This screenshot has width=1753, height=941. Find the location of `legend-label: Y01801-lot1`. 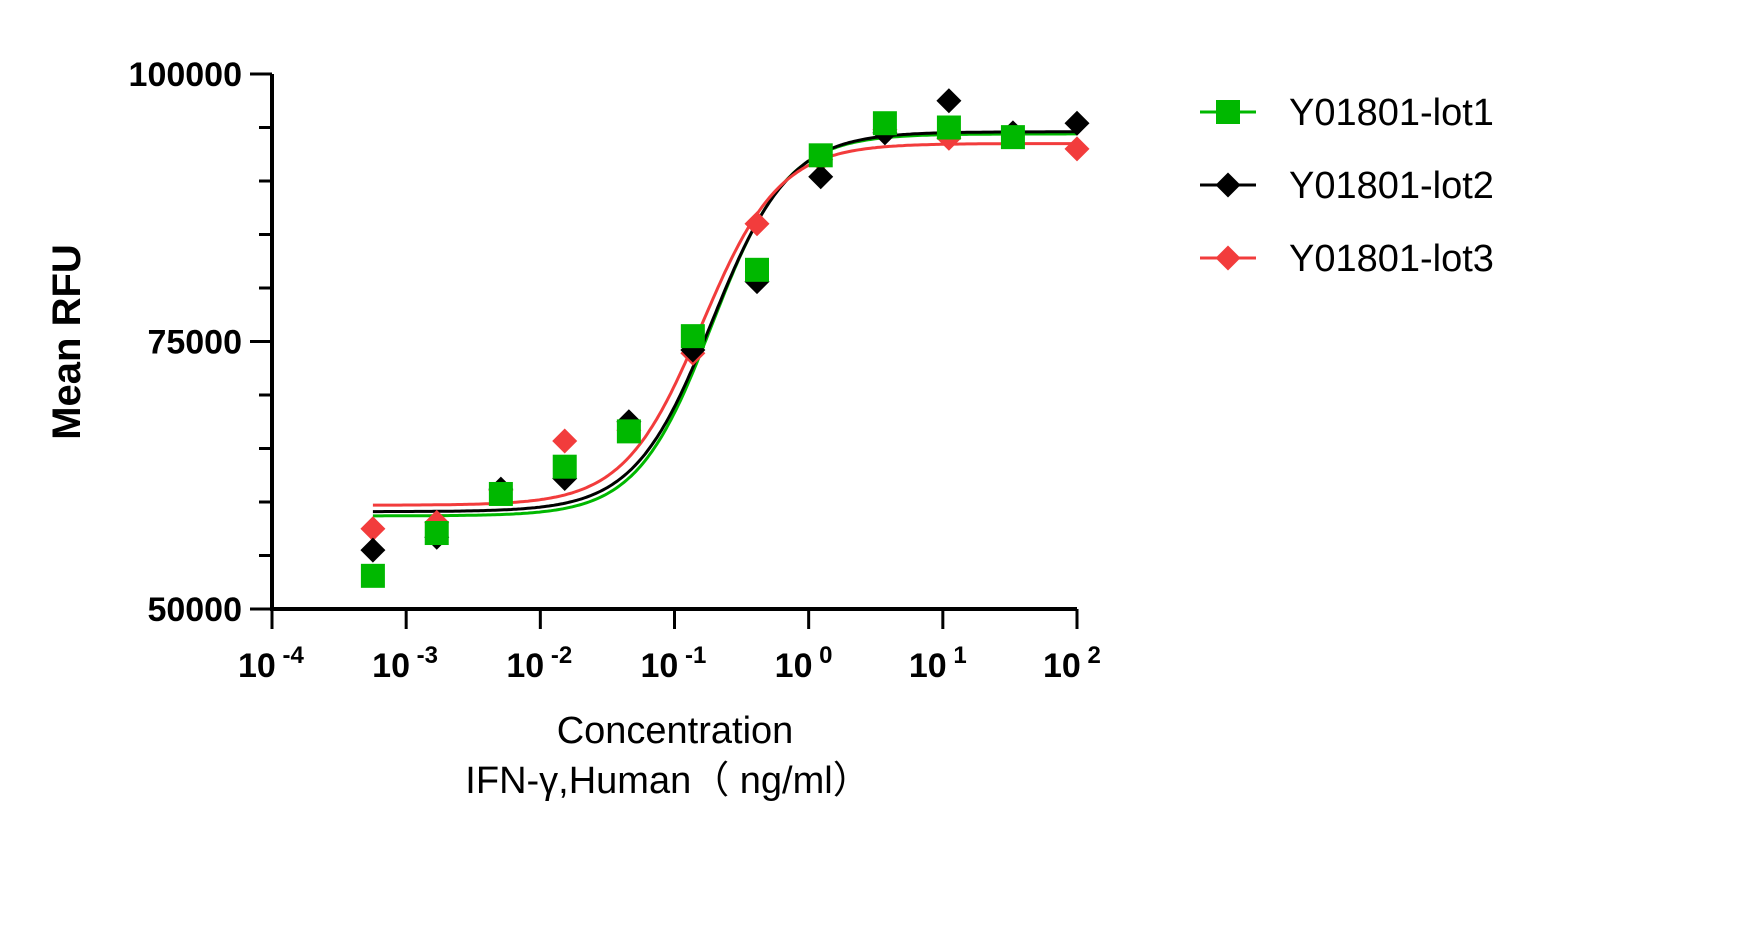

legend-label: Y01801-lot1 is located at coordinates (1391, 113).